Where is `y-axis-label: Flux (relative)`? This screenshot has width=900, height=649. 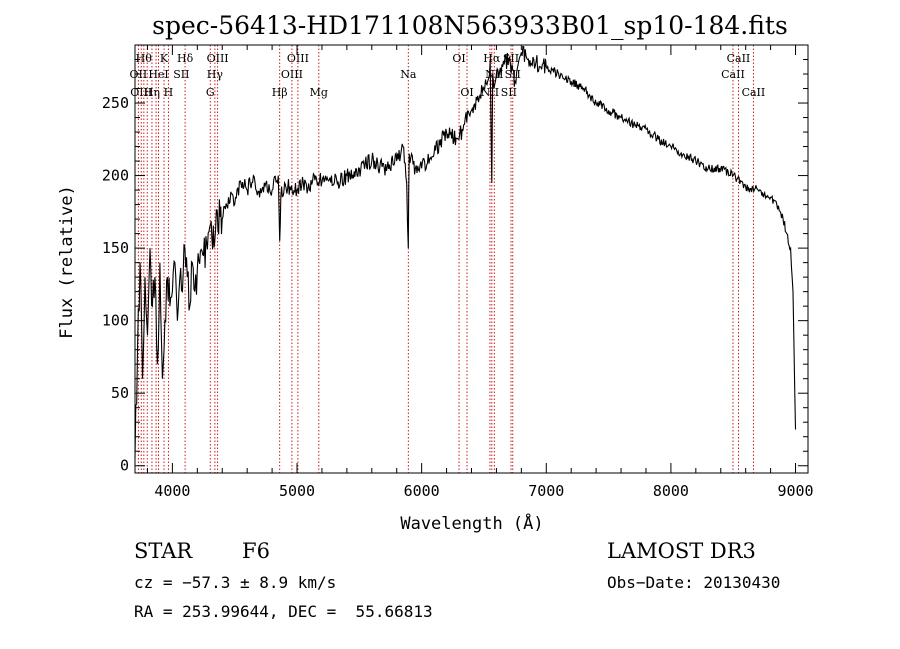 y-axis-label: Flux (relative) is located at coordinates (67, 262).